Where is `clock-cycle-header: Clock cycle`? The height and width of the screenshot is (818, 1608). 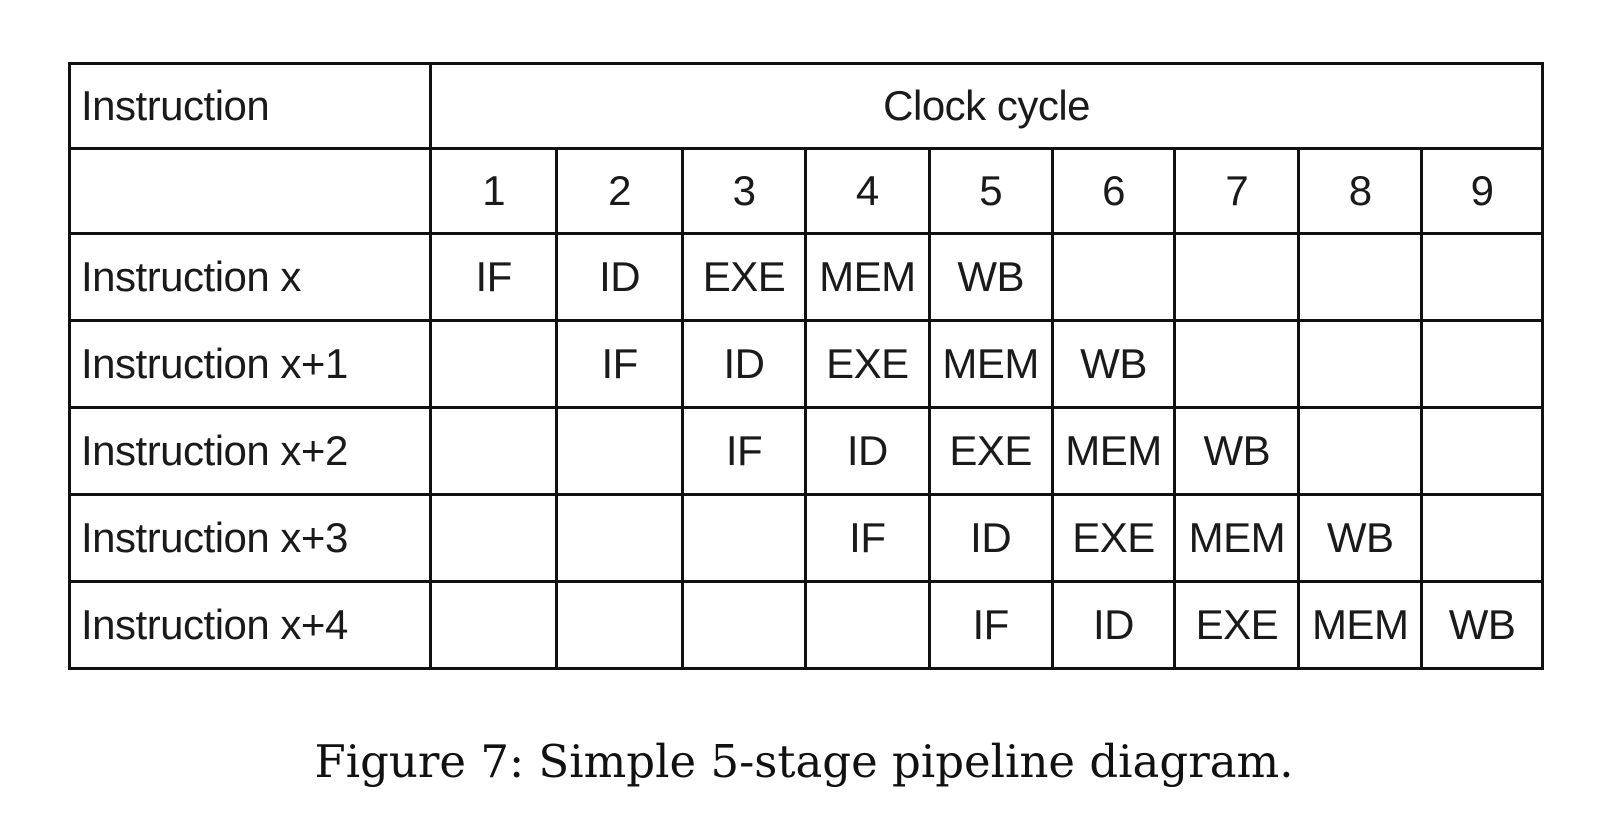 clock-cycle-header: Clock cycle is located at coordinates (986, 106).